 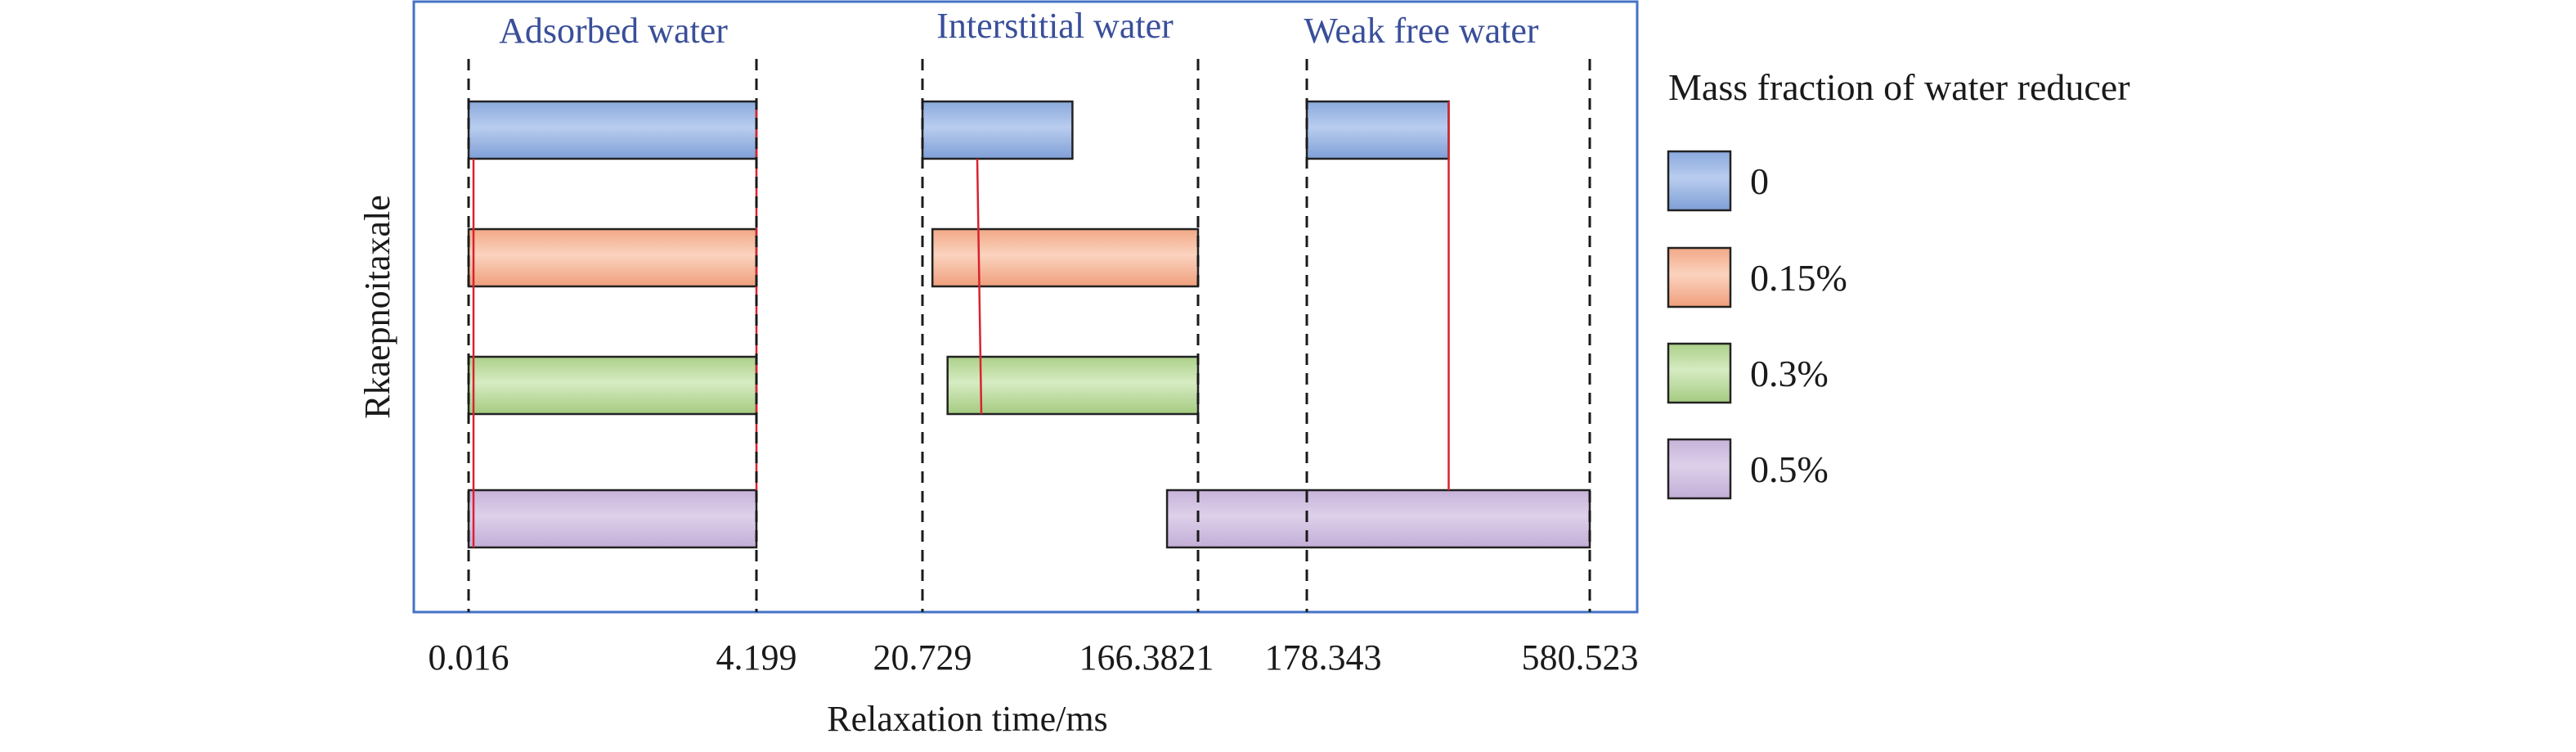 What do you see at coordinates (922, 657) in the screenshot?
I see `x-tick-label: 20.729` at bounding box center [922, 657].